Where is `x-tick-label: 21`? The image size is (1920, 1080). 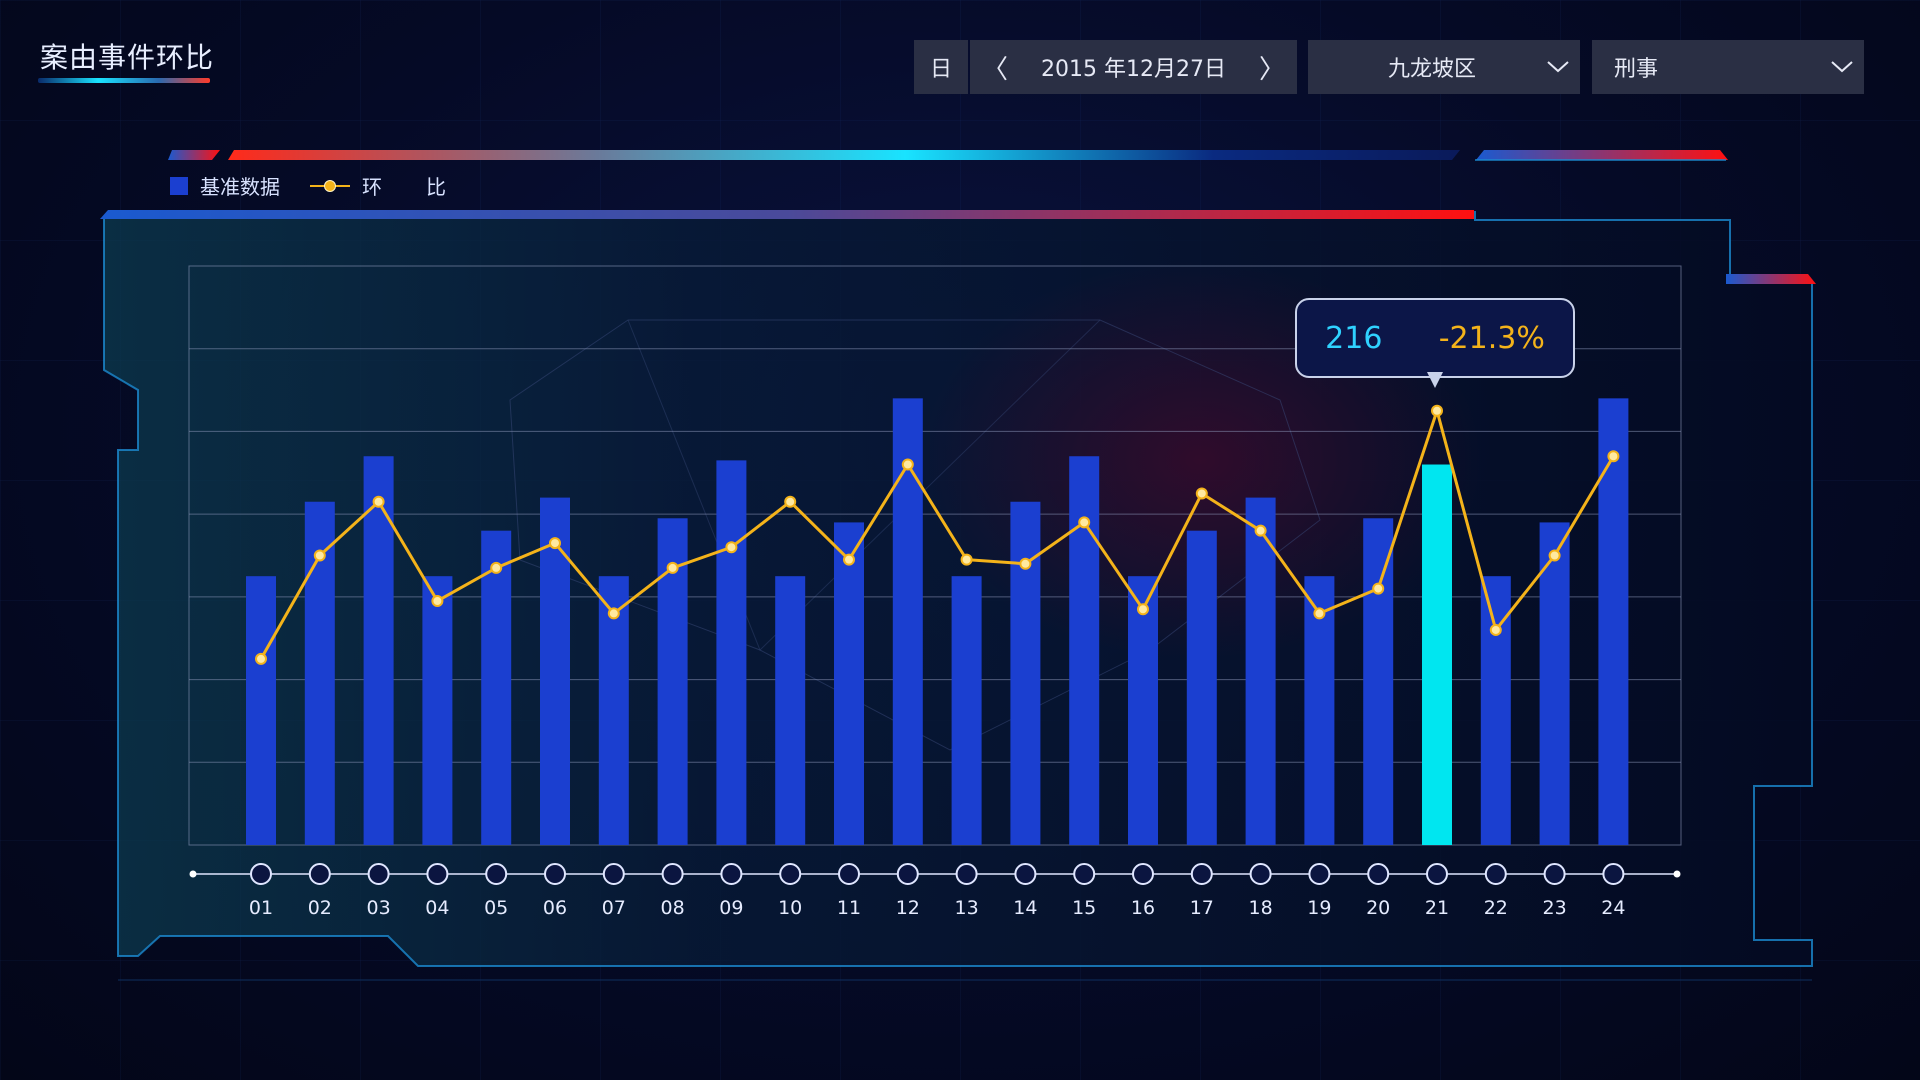 x-tick-label: 21 is located at coordinates (1437, 908).